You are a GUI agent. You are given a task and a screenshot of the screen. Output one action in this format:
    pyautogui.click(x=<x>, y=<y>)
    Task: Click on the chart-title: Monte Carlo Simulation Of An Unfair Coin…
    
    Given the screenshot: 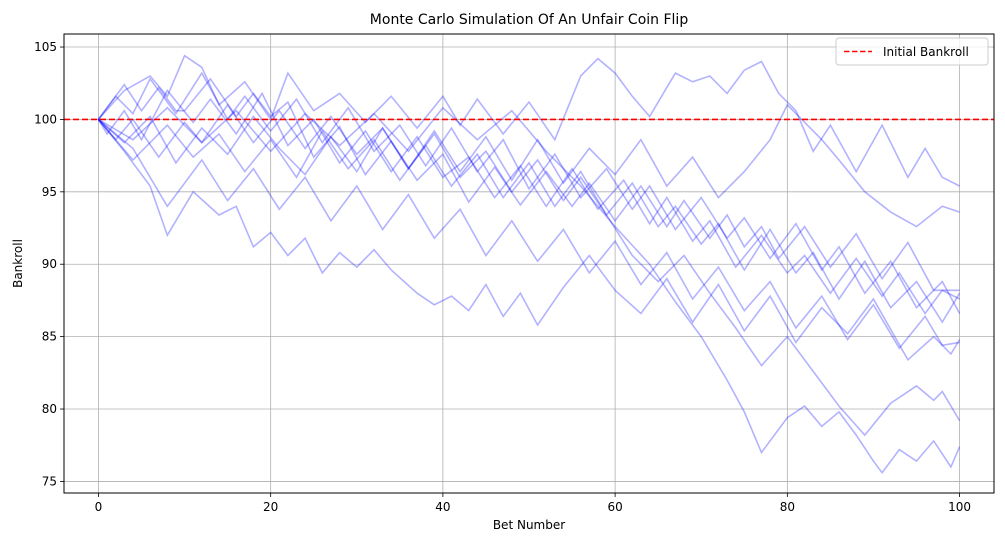 What is the action you would take?
    pyautogui.click(x=529, y=20)
    